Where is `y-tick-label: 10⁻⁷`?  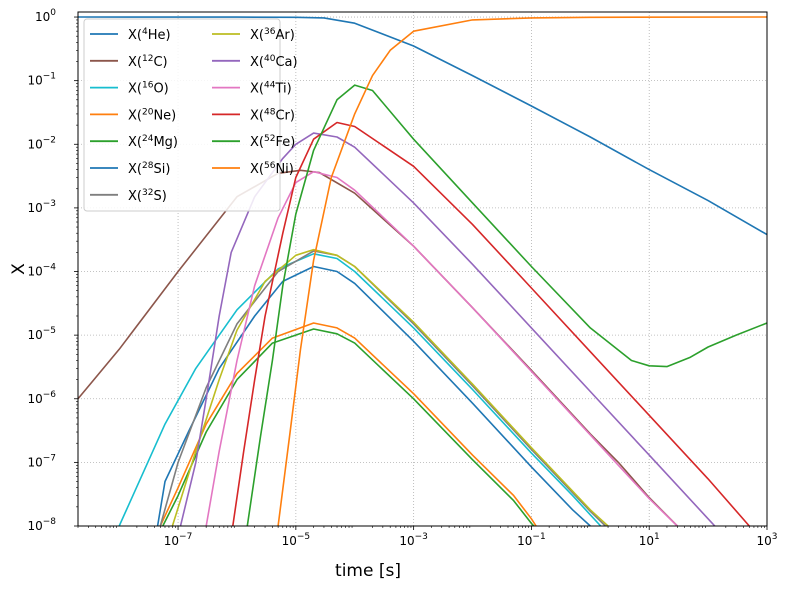
y-tick-label: 10⁻⁷ is located at coordinates (41, 461).